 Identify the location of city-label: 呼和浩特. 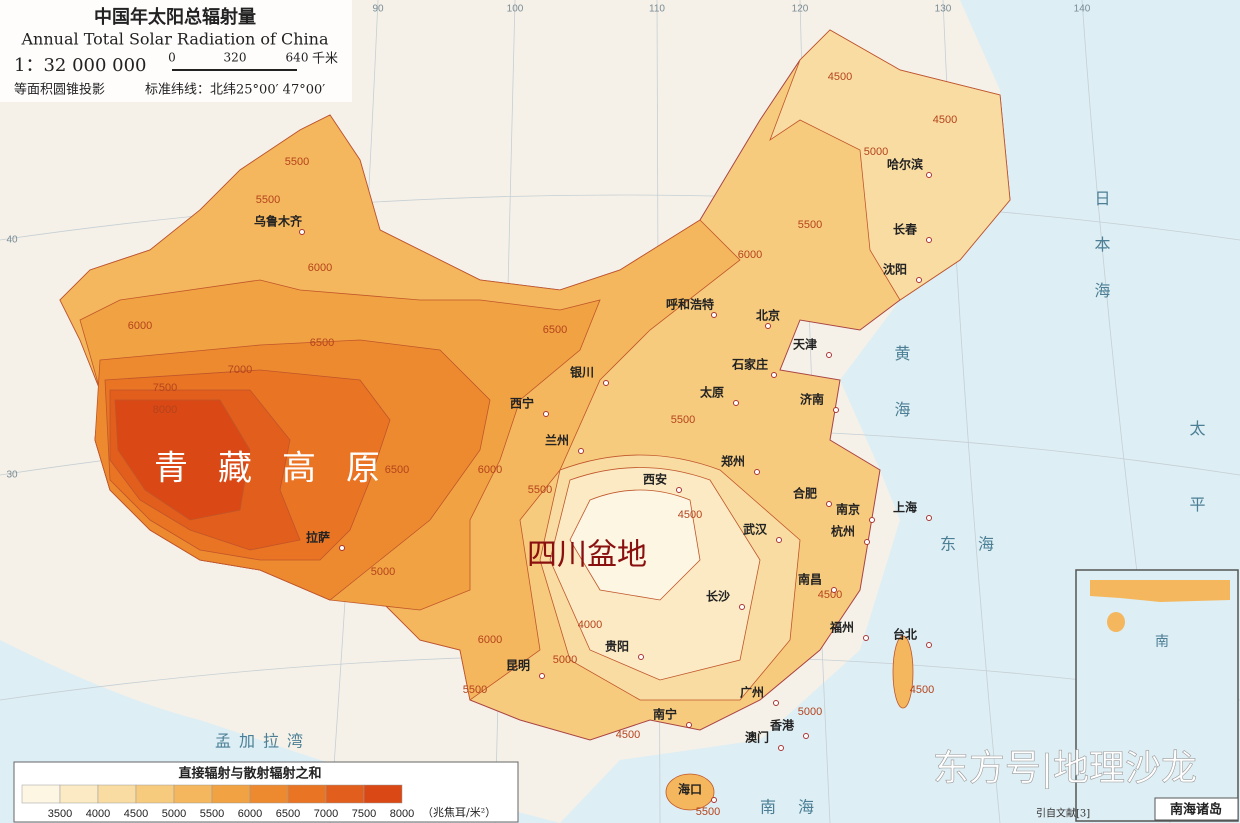
(690, 304).